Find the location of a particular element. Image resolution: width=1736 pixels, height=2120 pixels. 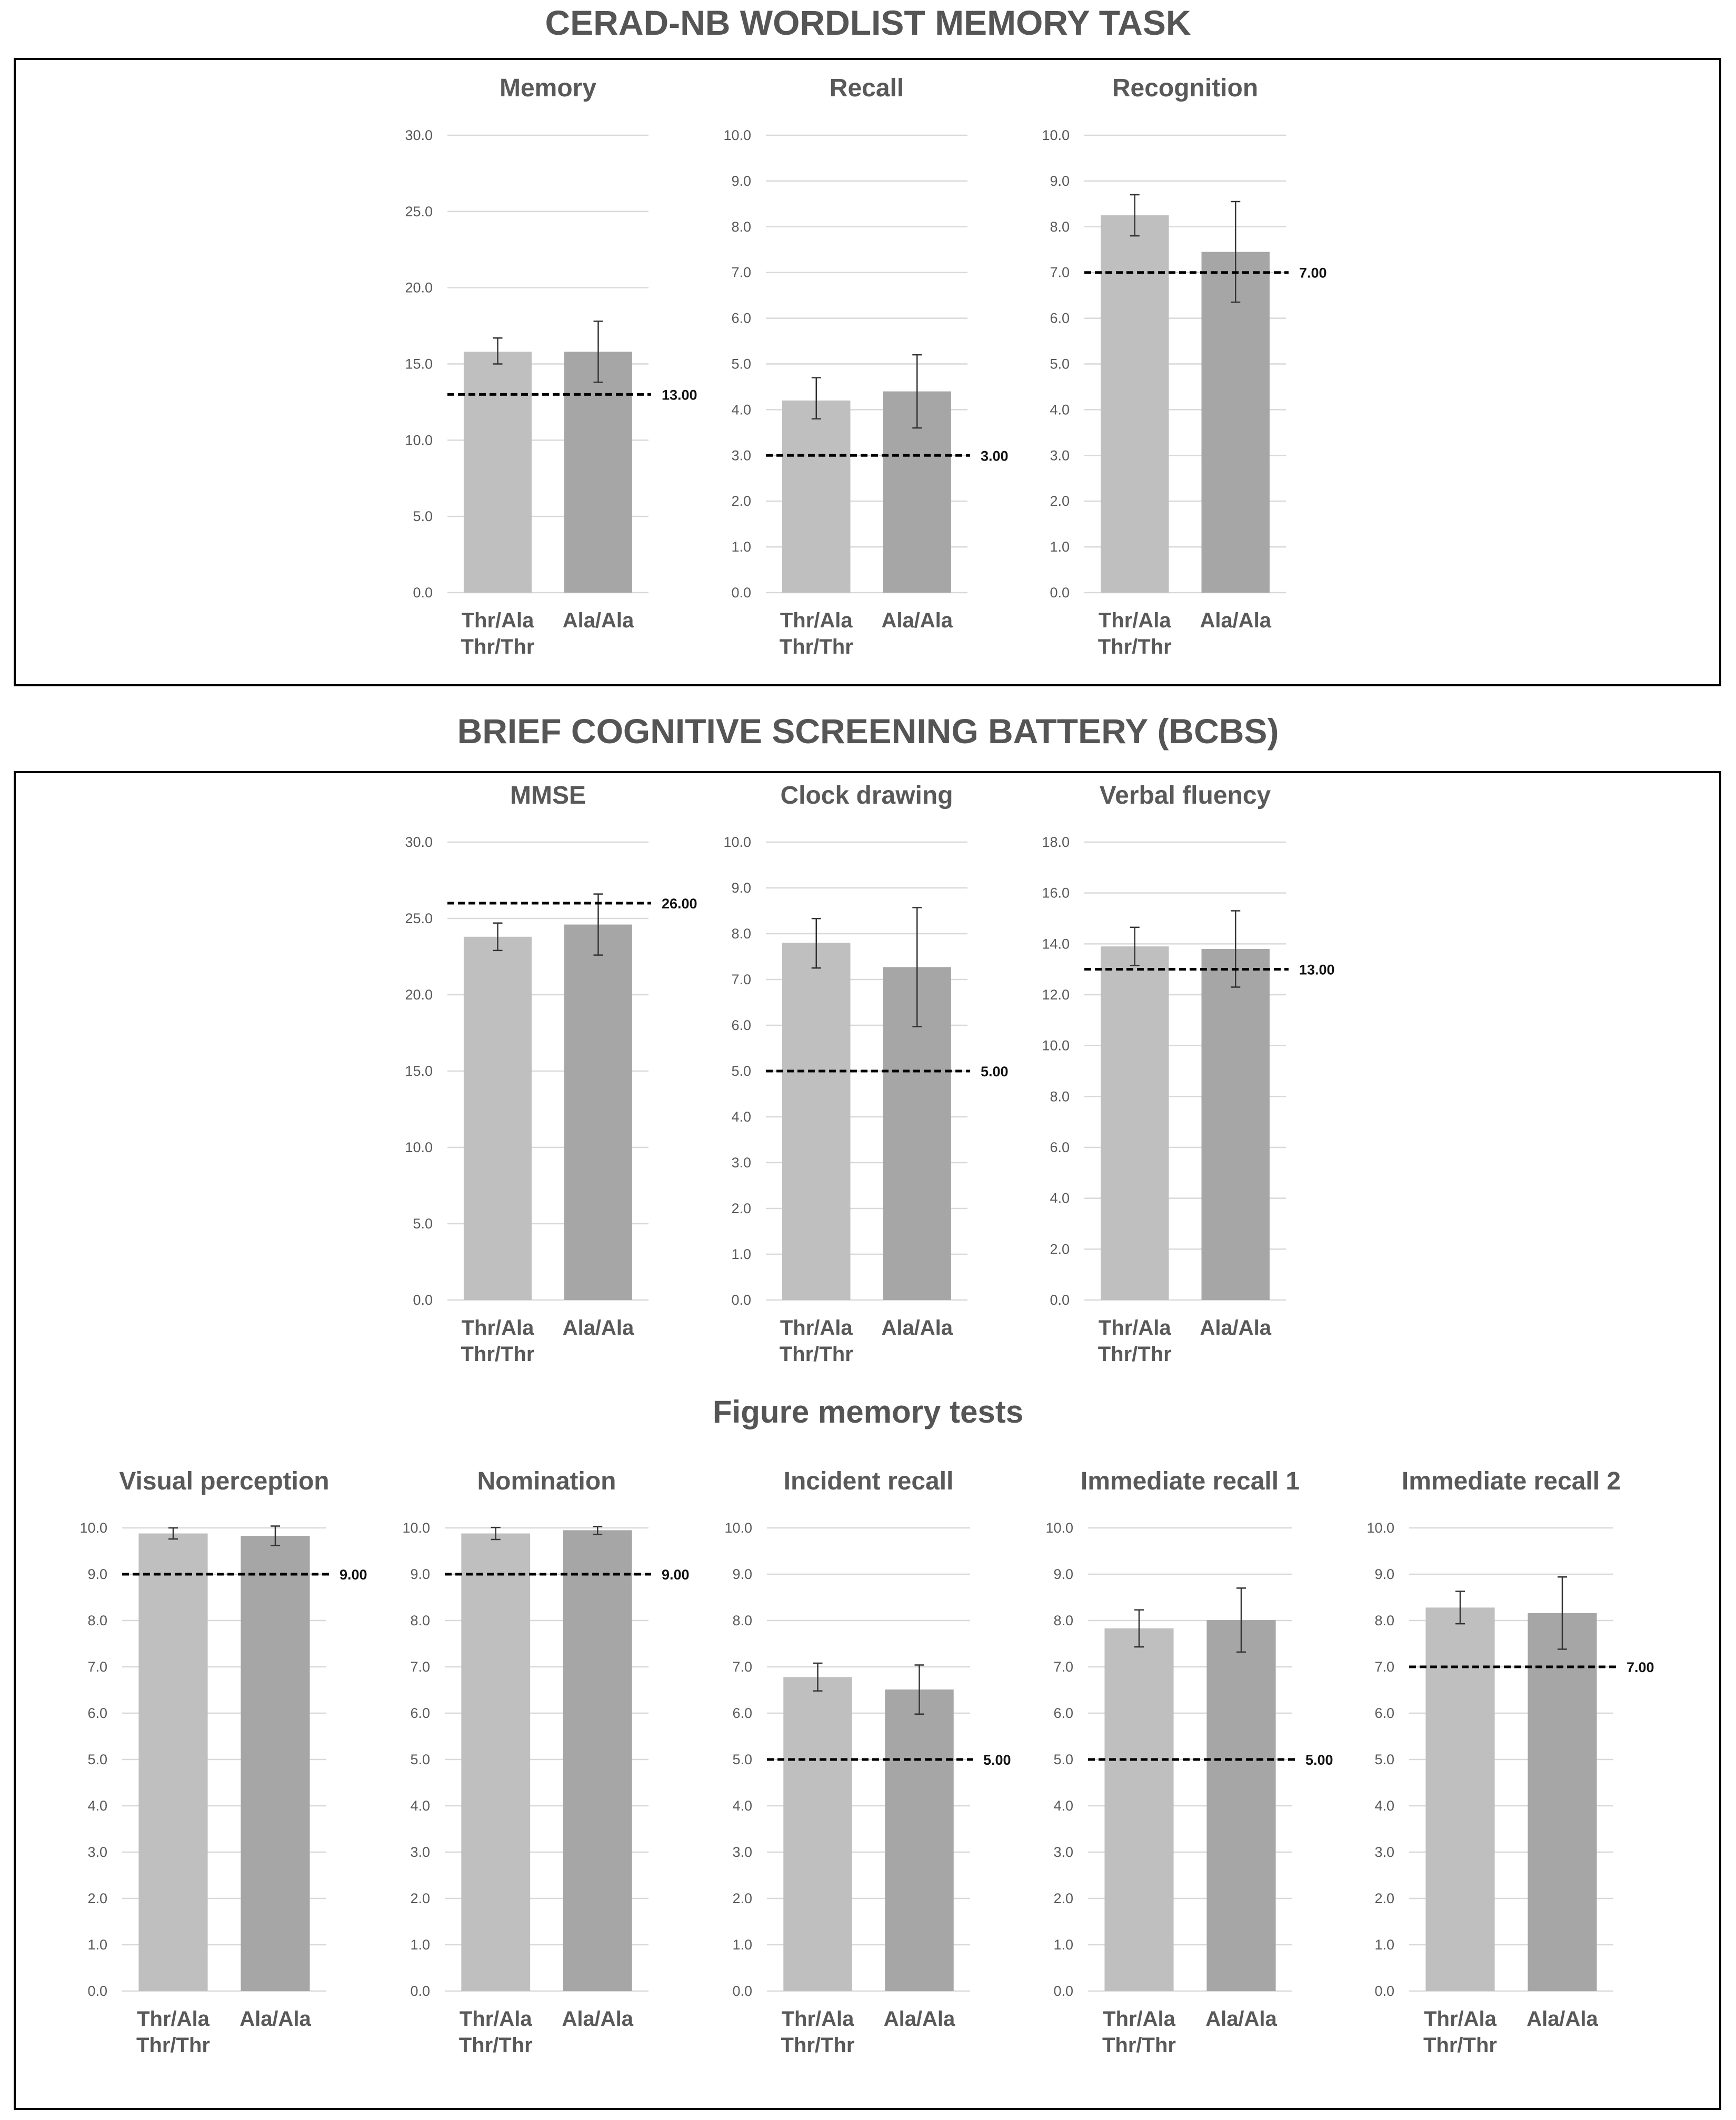

y-tick-label: 18.0 is located at coordinates (1056, 842).